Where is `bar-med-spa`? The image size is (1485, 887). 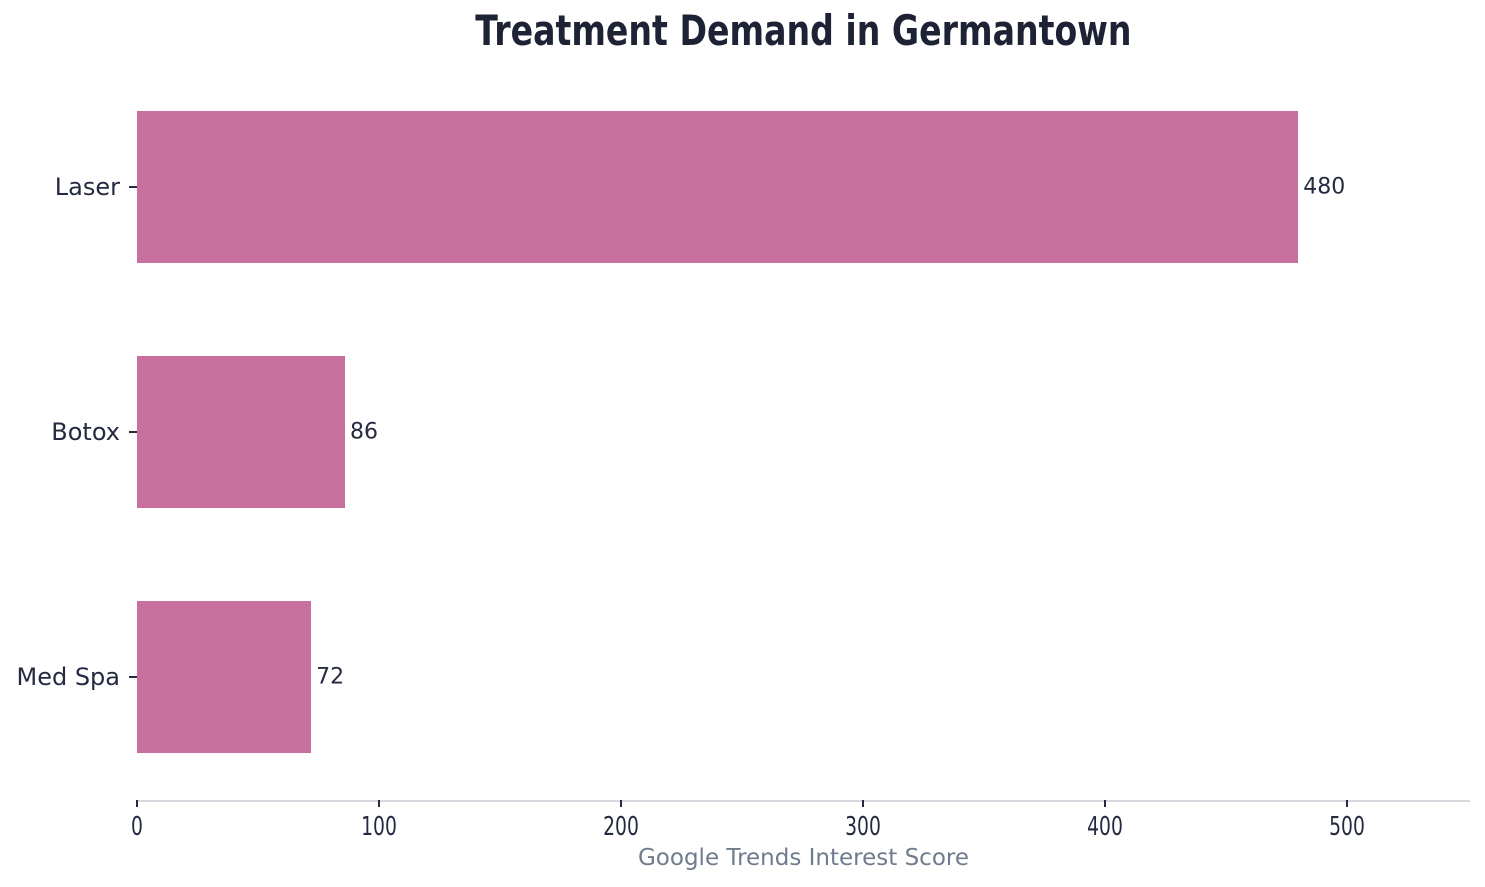 bar-med-spa is located at coordinates (224, 677).